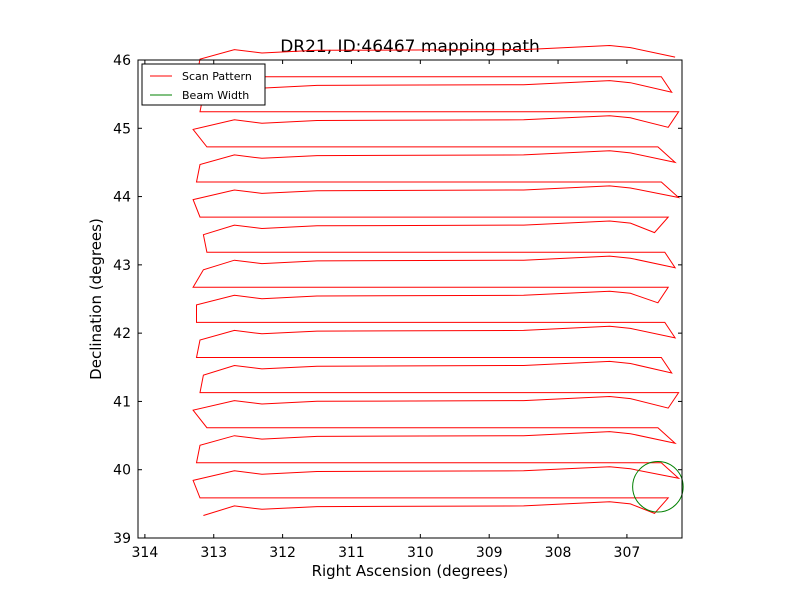  What do you see at coordinates (213, 553) in the screenshot?
I see `x-tick-label: 313` at bounding box center [213, 553].